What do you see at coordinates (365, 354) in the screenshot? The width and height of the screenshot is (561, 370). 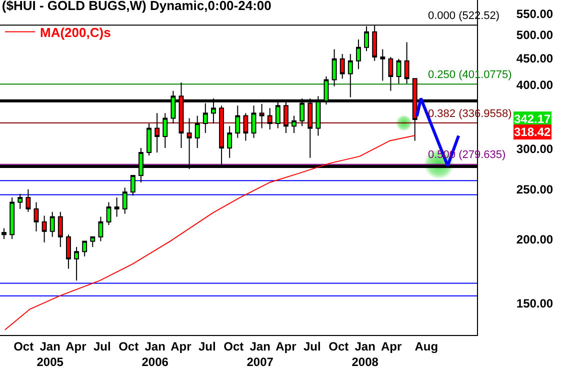 I see `x-tick-label: Jan 2008` at bounding box center [365, 354].